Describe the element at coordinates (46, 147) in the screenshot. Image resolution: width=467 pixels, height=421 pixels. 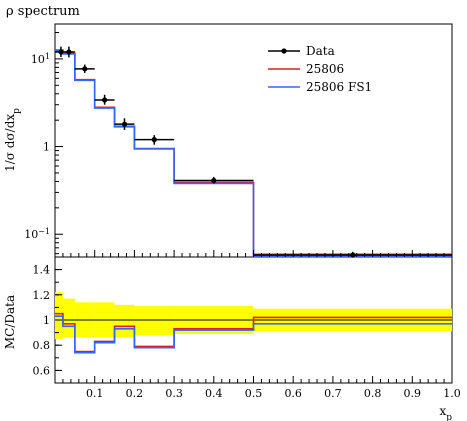
I see `y-tick-label: 1` at that location.